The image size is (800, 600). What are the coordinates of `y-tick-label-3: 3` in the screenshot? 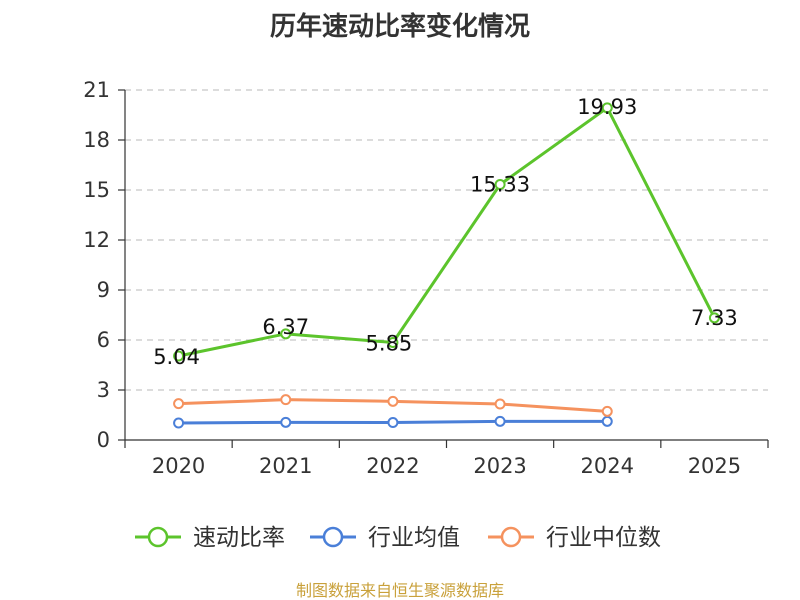 It's located at (103, 390).